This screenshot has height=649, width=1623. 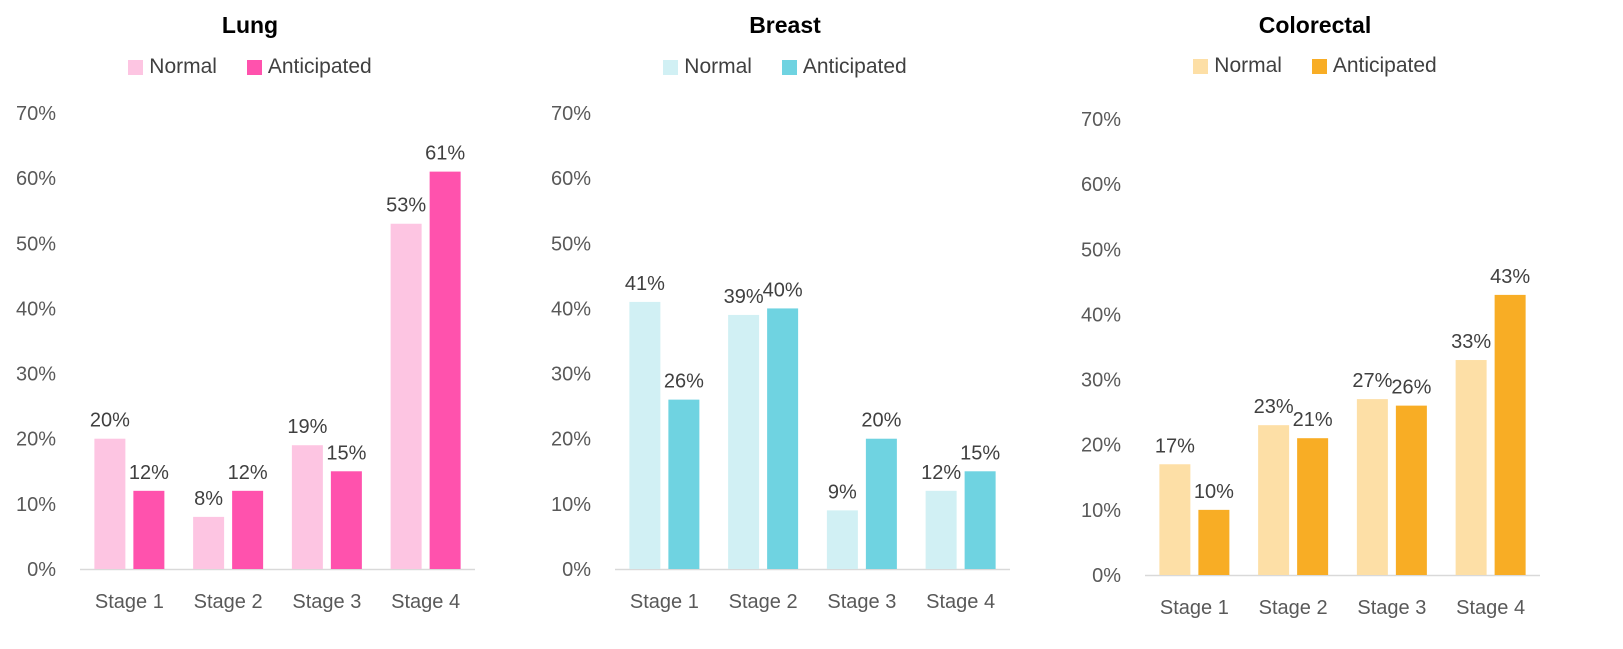 What do you see at coordinates (1214, 492) in the screenshot?
I see `colorectal-data-label-anticipated: 10%` at bounding box center [1214, 492].